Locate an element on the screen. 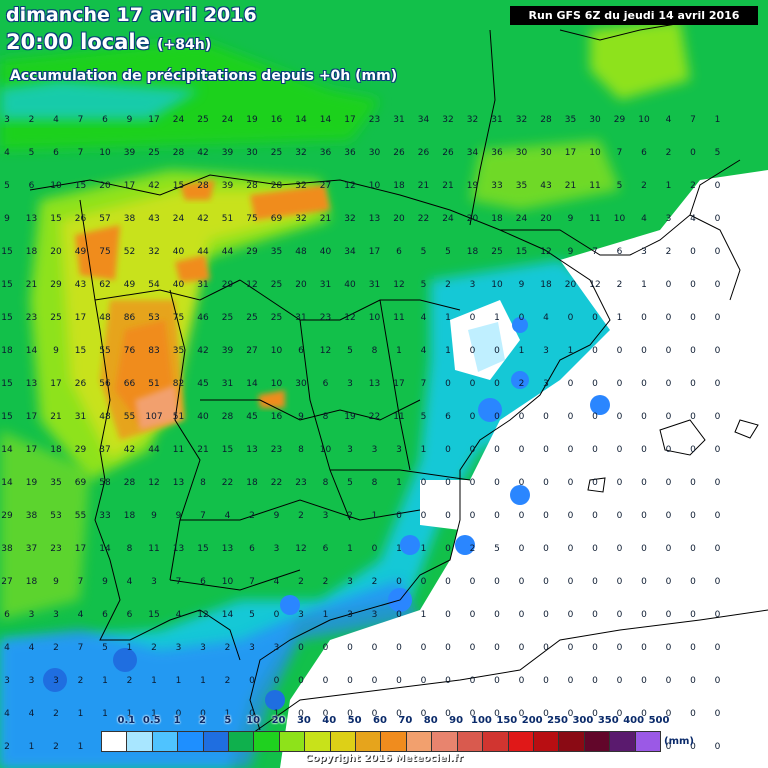 Image resolution: width=768 pixels, height=768 pixels. grid-value: 19 is located at coordinates (473, 186).